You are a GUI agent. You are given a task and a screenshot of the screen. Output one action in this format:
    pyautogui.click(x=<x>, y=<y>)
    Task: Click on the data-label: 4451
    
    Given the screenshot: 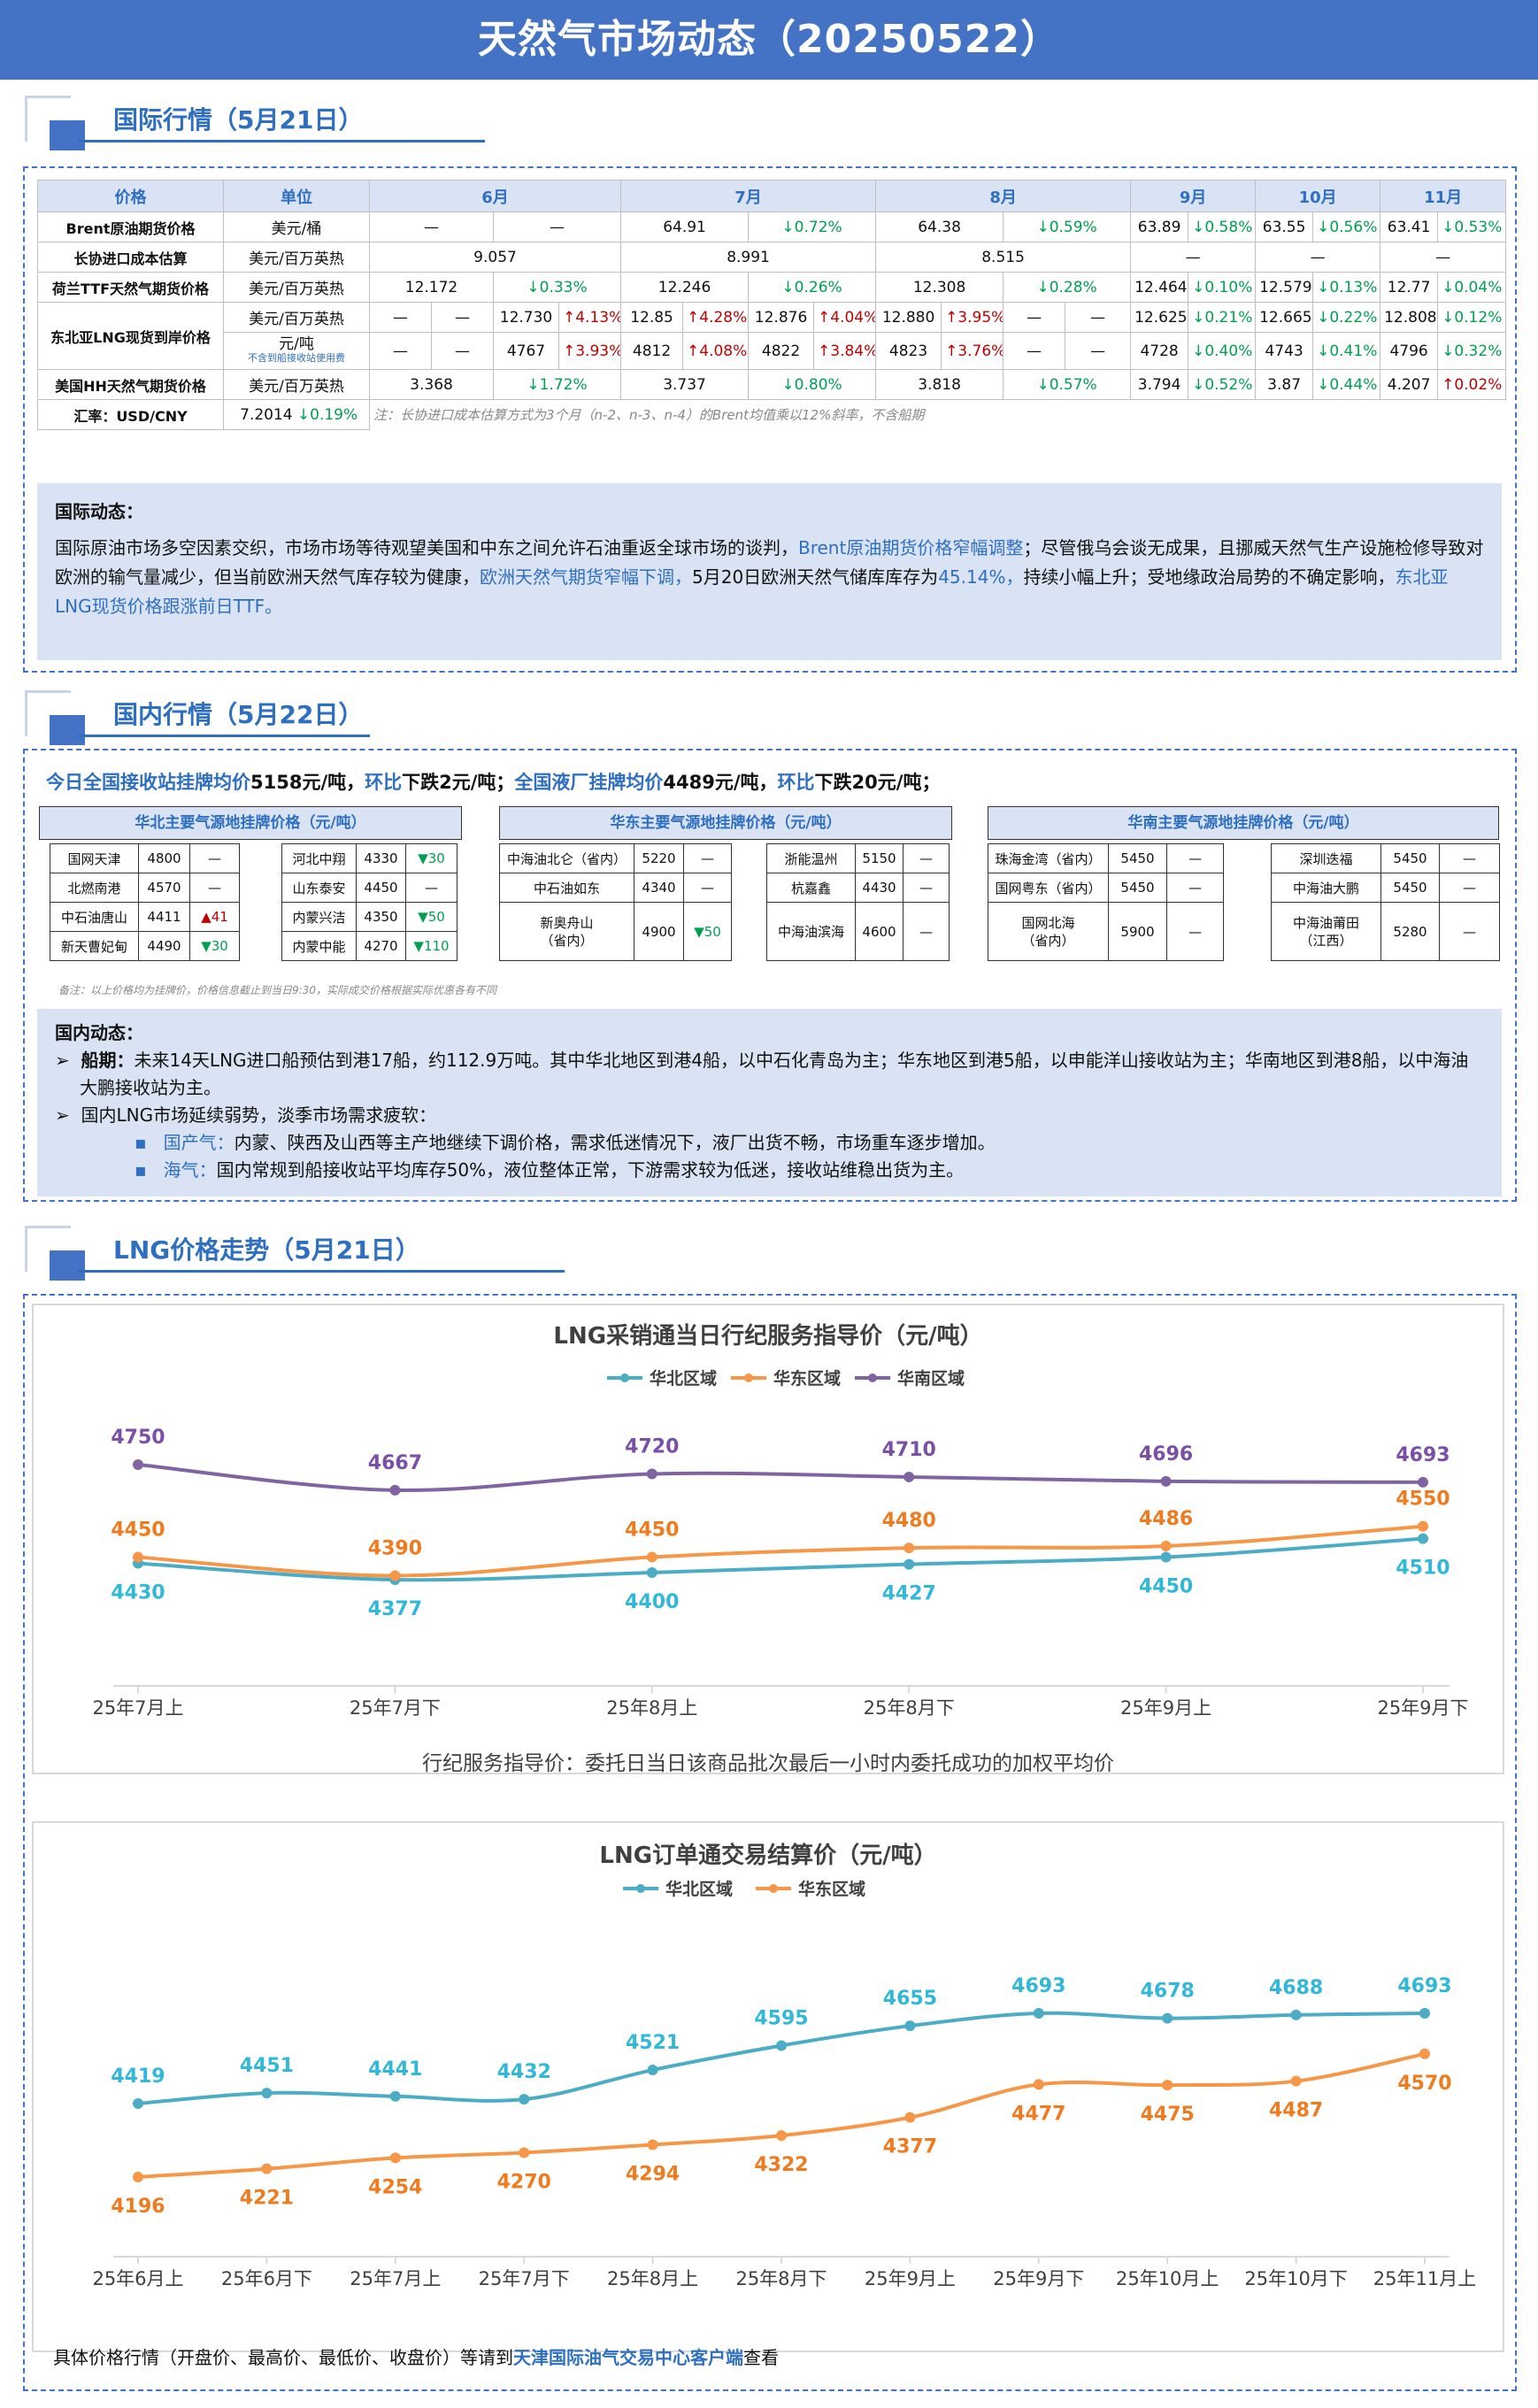 What is the action you would take?
    pyautogui.click(x=267, y=2066)
    